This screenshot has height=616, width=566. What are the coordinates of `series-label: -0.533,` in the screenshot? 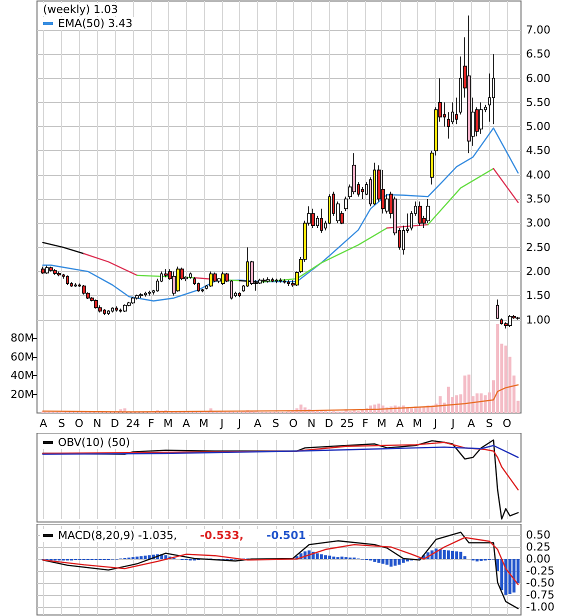 It's located at (222, 535).